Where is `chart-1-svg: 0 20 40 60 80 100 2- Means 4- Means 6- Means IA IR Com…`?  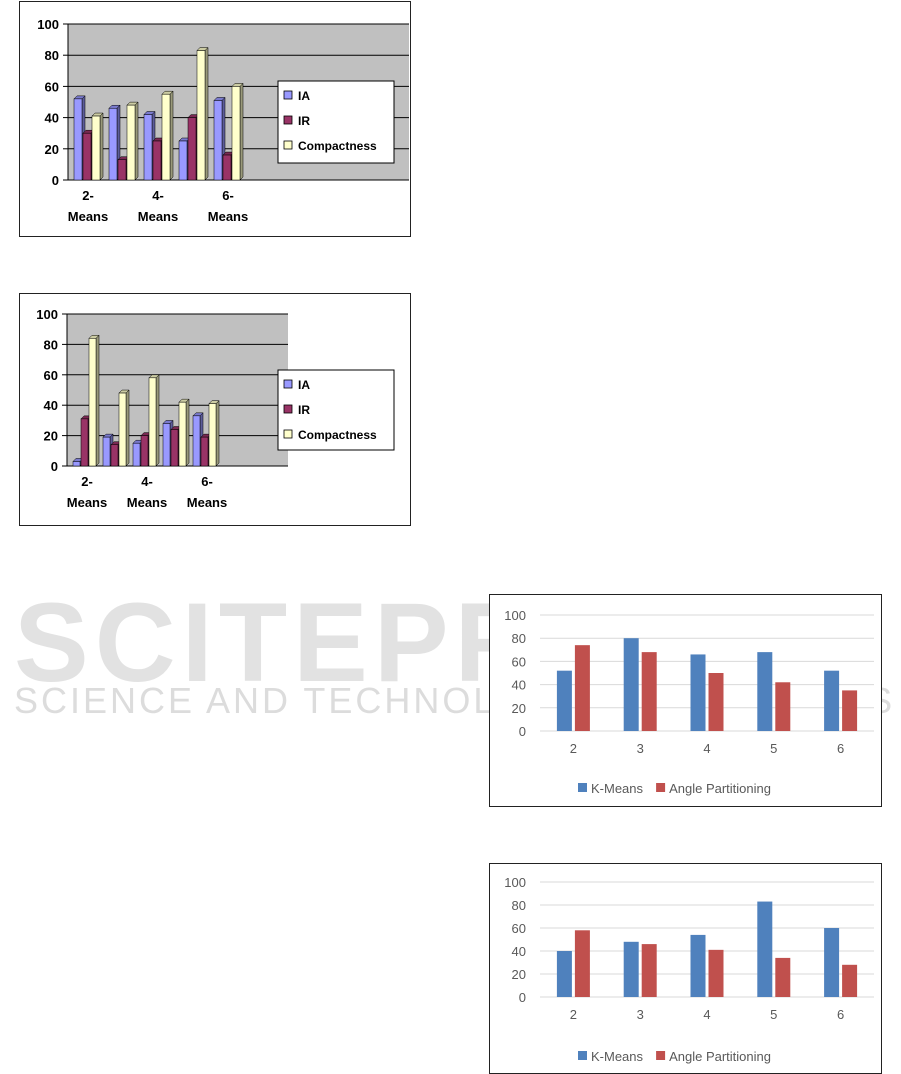 chart-1-svg: 0 20 40 60 80 100 2- Means 4- Means 6- Means IA IR Com… is located at coordinates (223, 120).